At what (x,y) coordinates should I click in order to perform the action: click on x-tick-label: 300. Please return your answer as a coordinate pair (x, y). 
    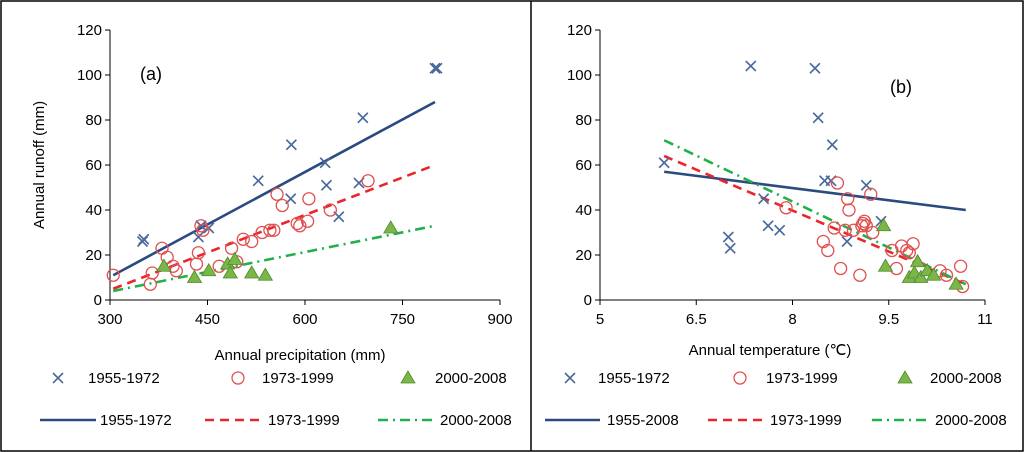
    Looking at the image, I should click on (109, 319).